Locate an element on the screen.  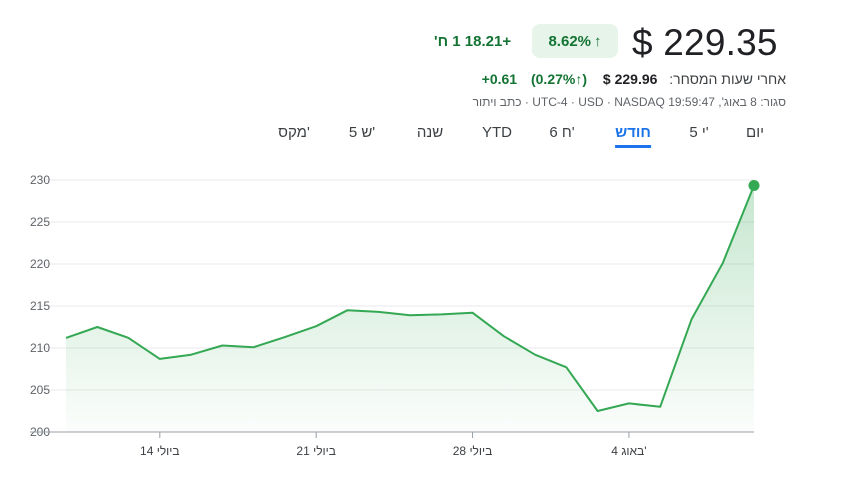
up-arrow-icon: ↑ is located at coordinates (598, 41).